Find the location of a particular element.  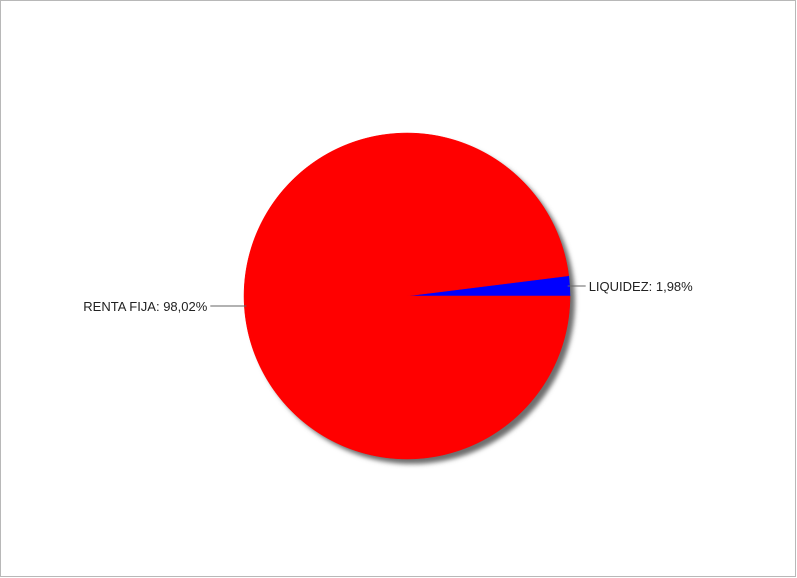

pie-slice-label-1: RENTA FIJA: 98,02% is located at coordinates (145, 306).